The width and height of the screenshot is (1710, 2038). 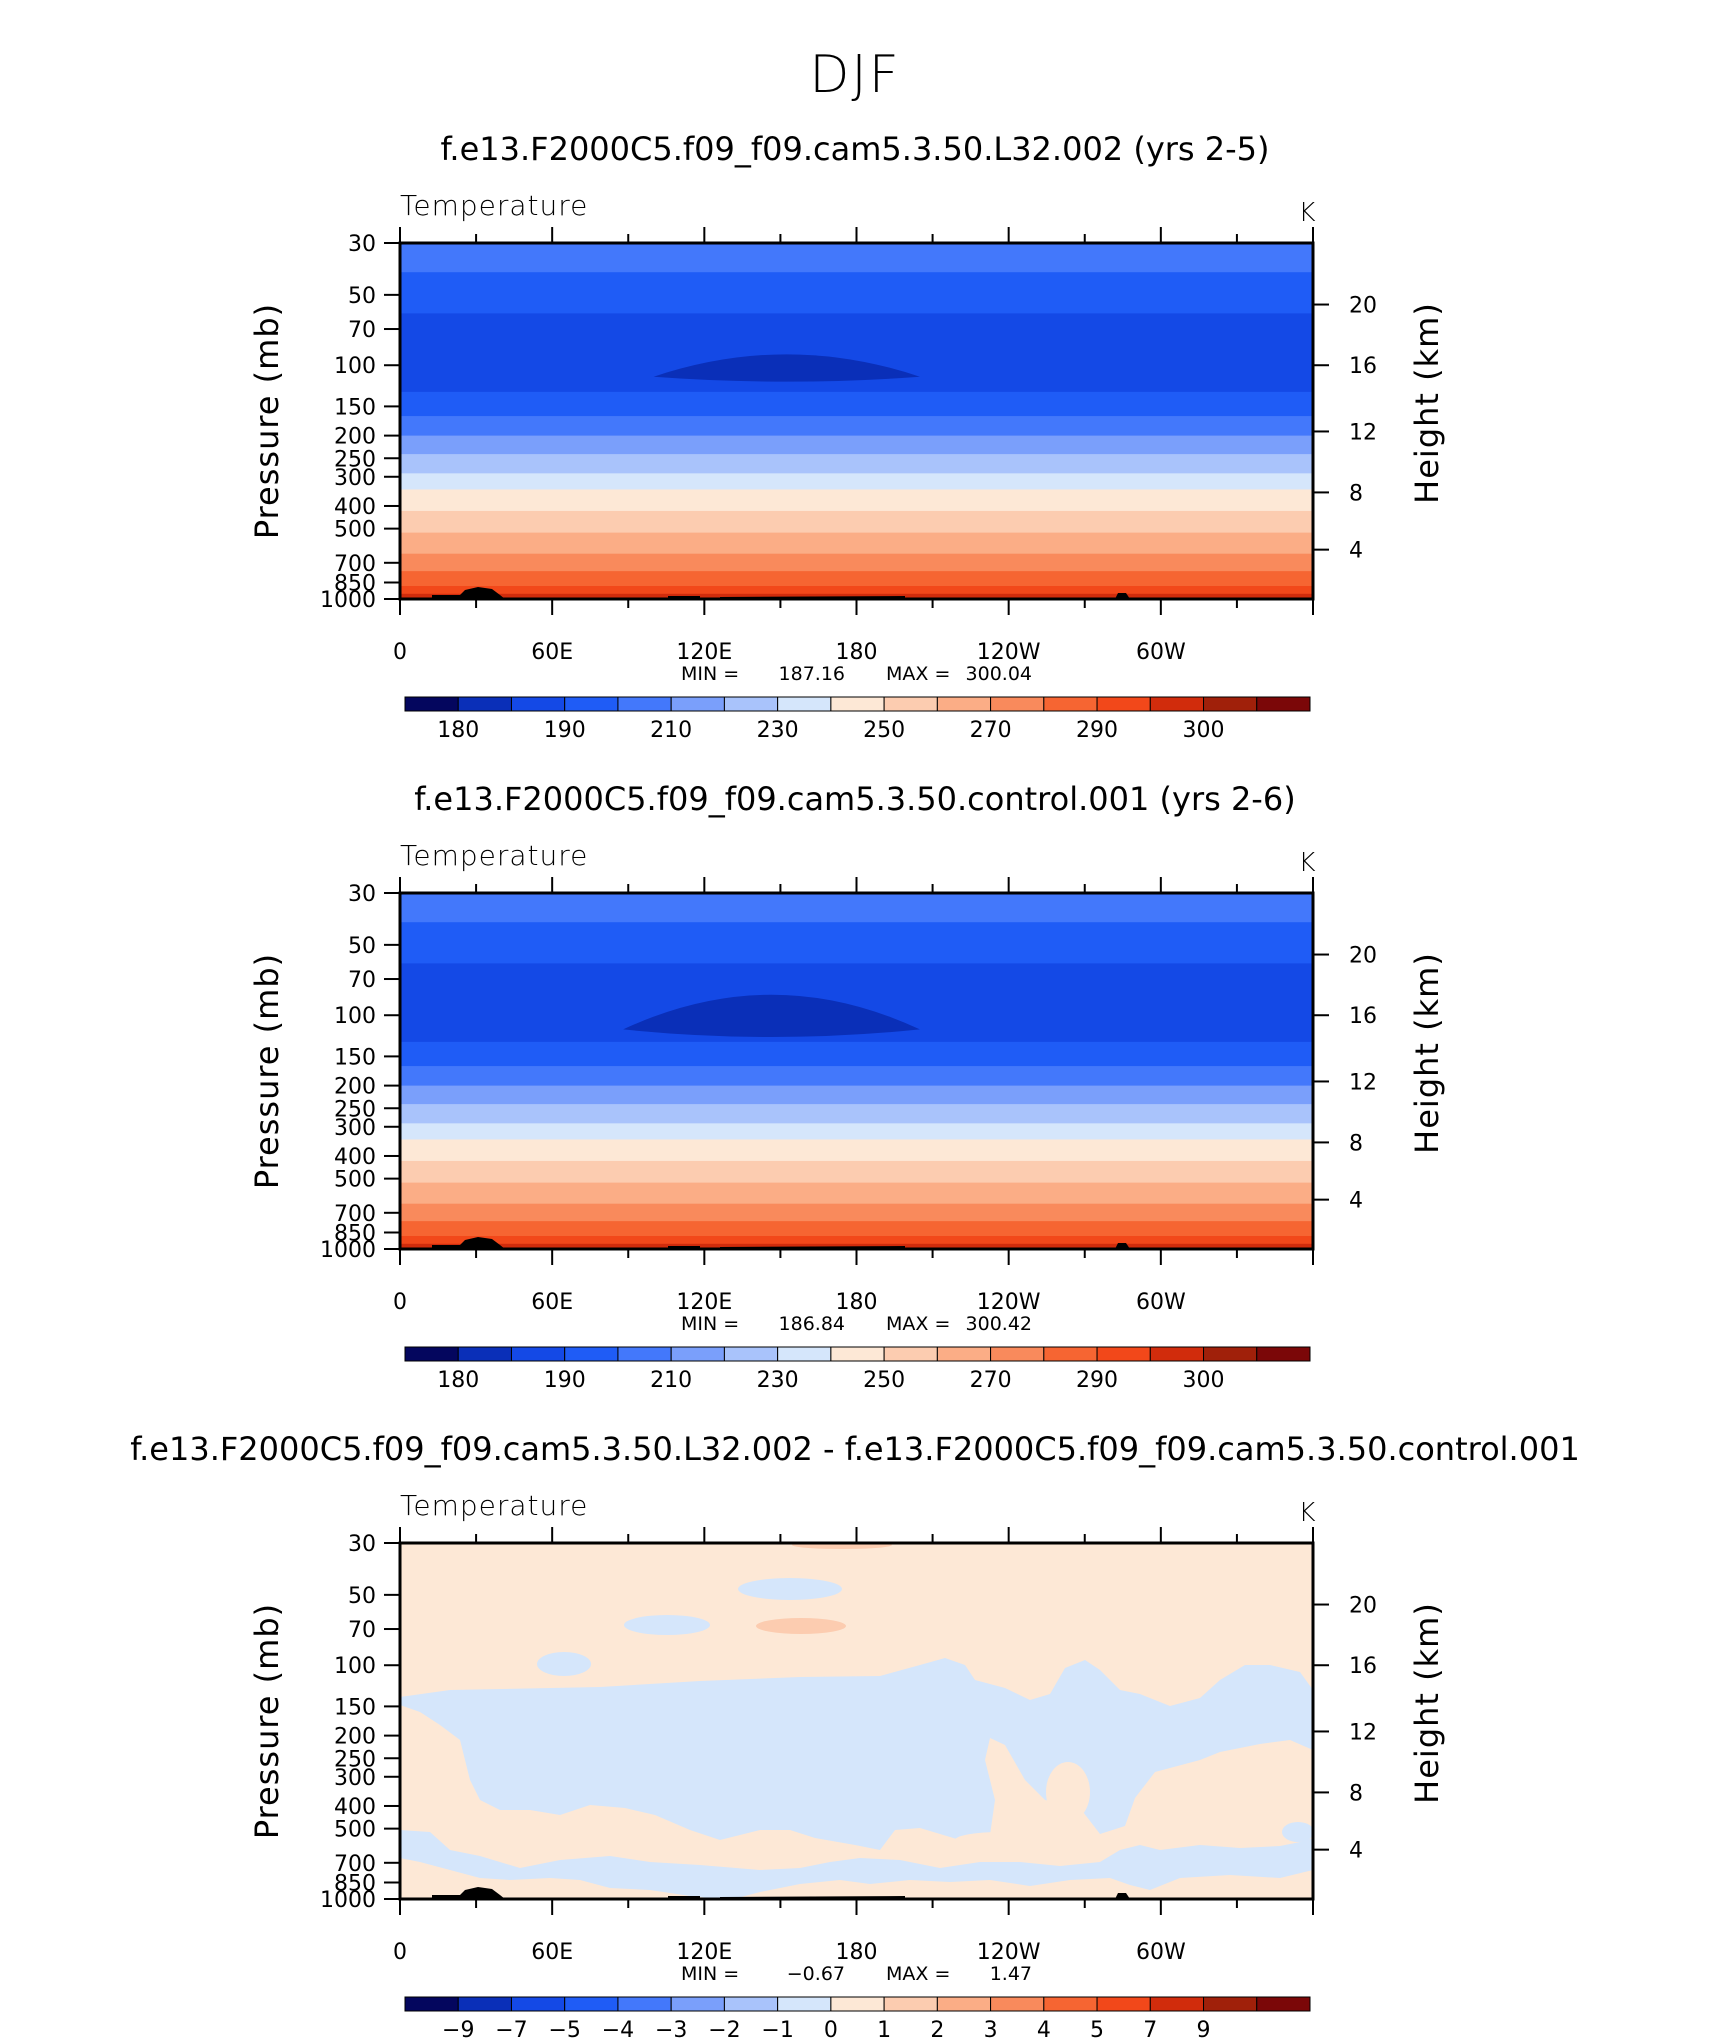 What do you see at coordinates (1011, 1974) in the screenshot?
I see `max-value: 1.47` at bounding box center [1011, 1974].